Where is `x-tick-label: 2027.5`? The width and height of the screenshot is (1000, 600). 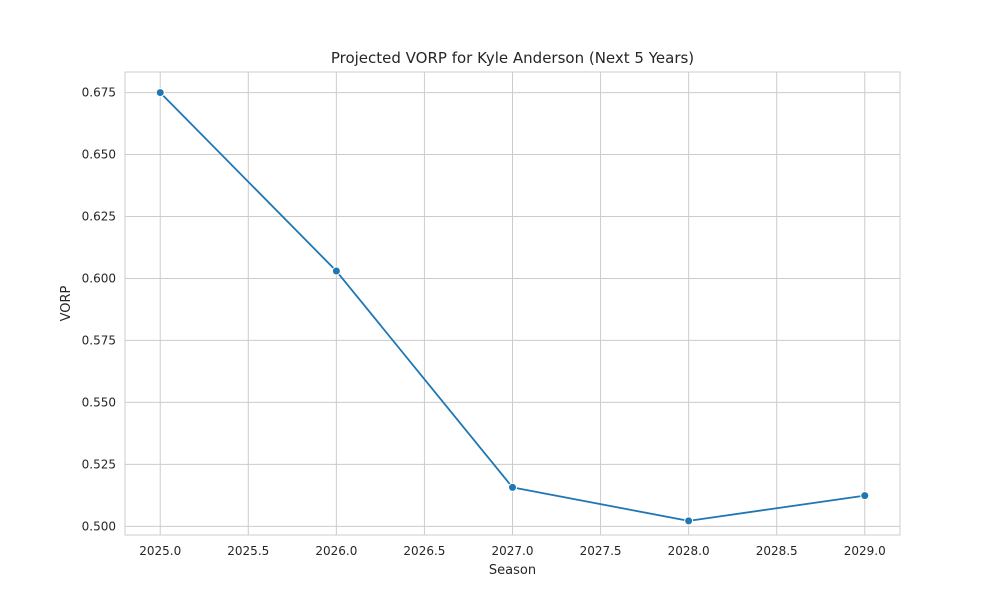
x-tick-label: 2027.5 is located at coordinates (601, 551).